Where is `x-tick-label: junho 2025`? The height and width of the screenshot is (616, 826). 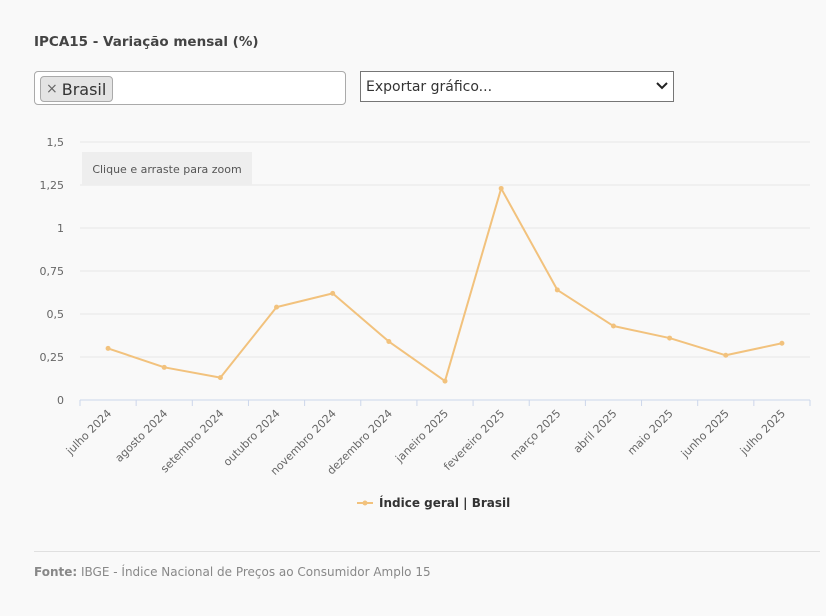 x-tick-label: junho 2025 is located at coordinates (705, 434).